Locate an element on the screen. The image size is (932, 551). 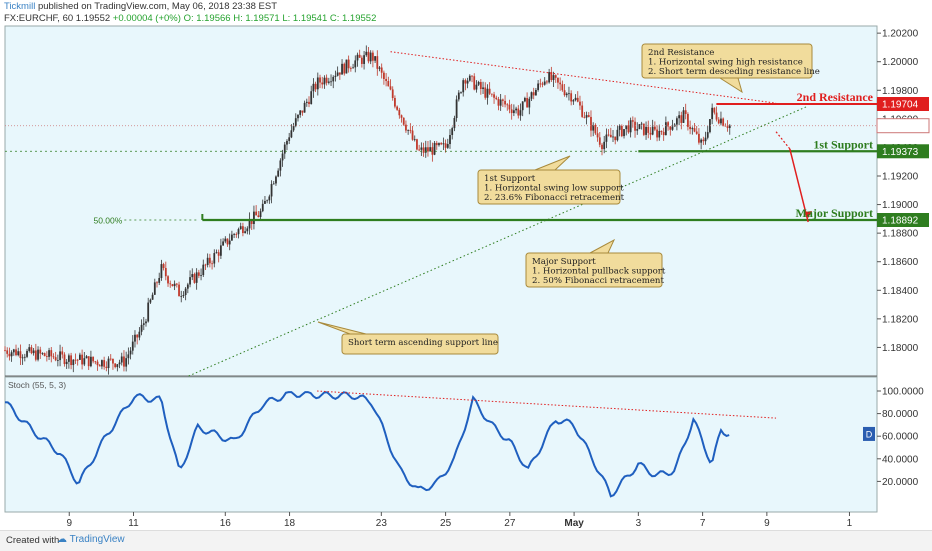
stoch-tick-label: 100.0000 is located at coordinates (903, 392).